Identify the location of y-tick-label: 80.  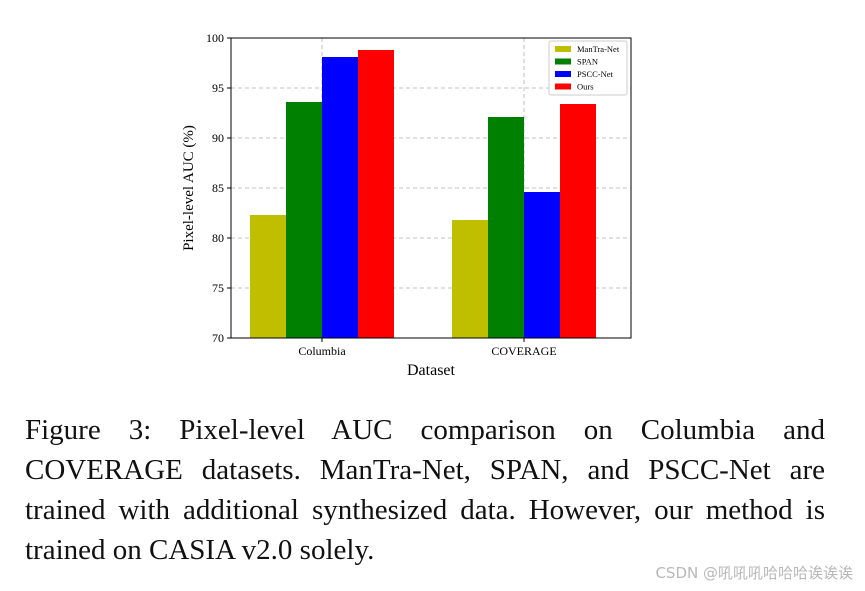
(218, 238).